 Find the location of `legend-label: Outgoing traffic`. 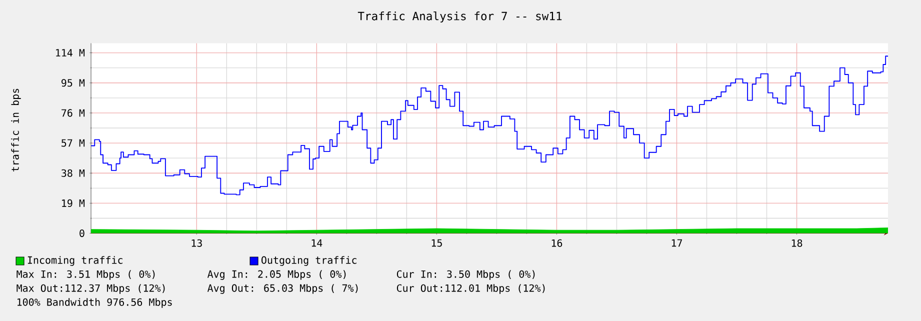

legend-label: Outgoing traffic is located at coordinates (309, 261).